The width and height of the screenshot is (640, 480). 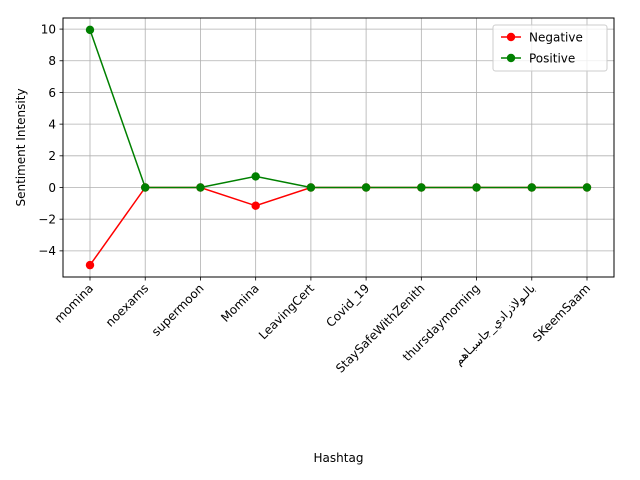 What do you see at coordinates (52, 124) in the screenshot?
I see `y-tick-label: 4` at bounding box center [52, 124].